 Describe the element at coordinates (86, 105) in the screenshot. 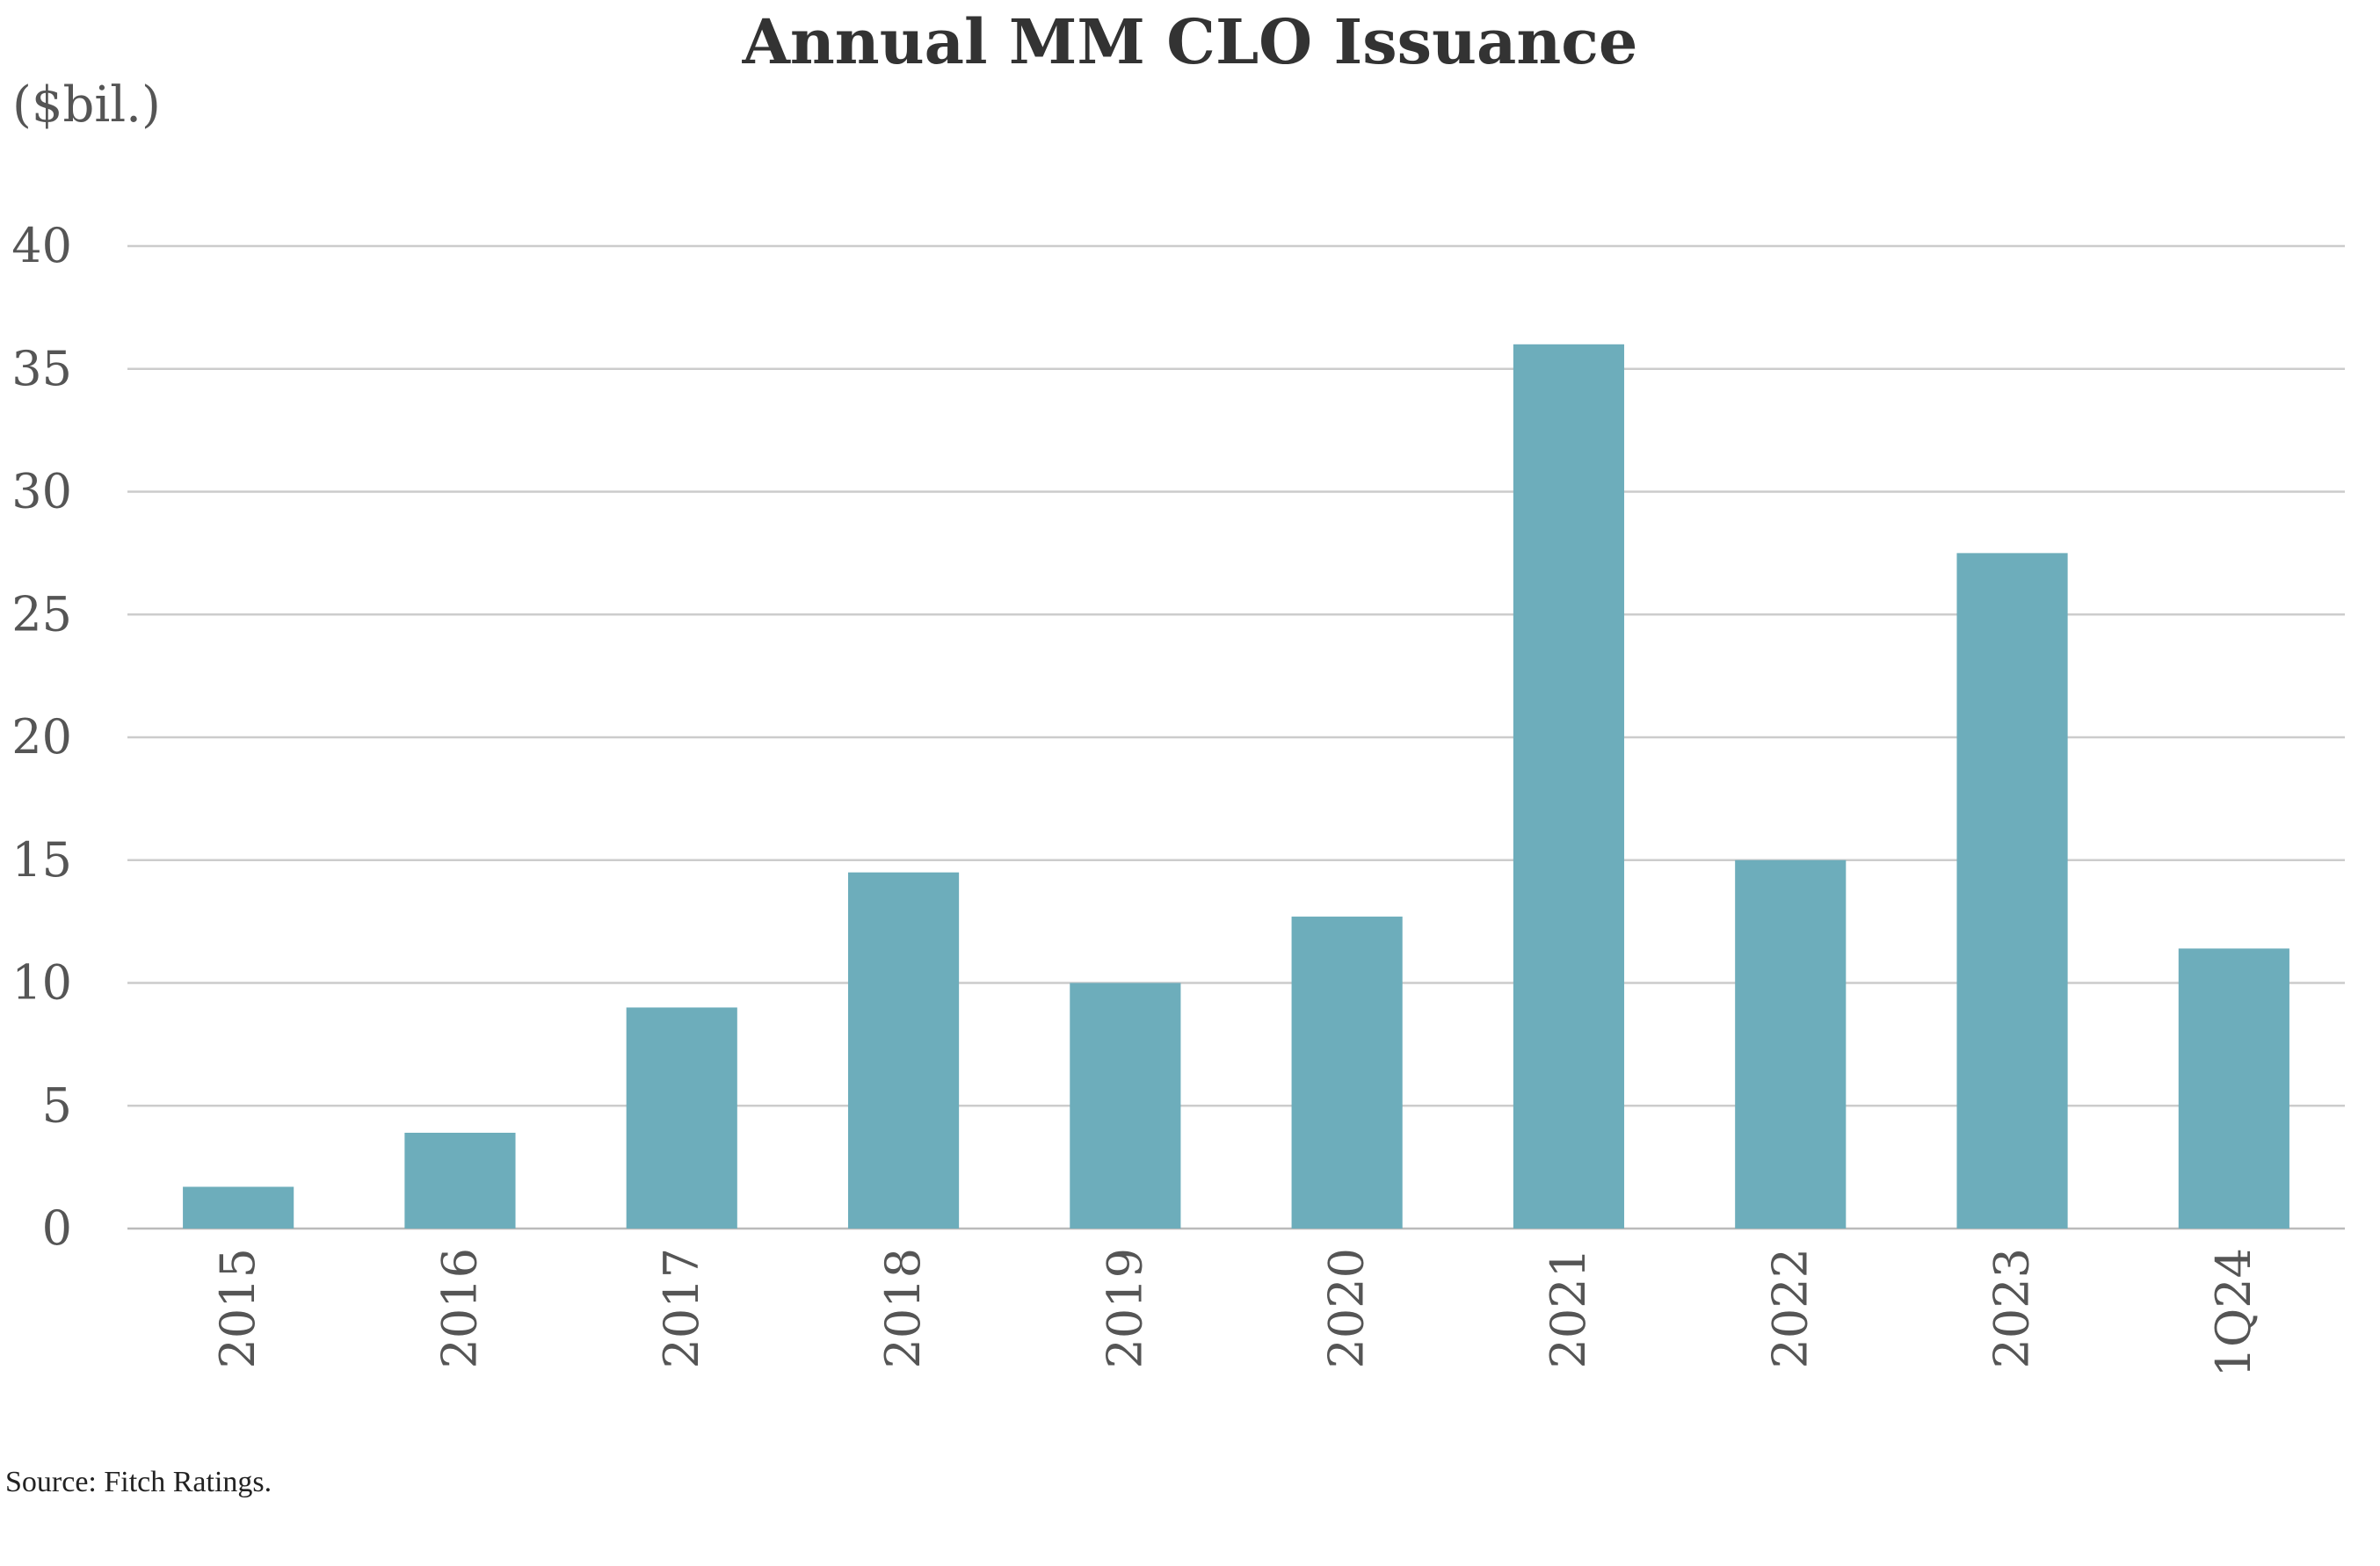

I see `y-axis-unit-label: ($bil.)` at that location.